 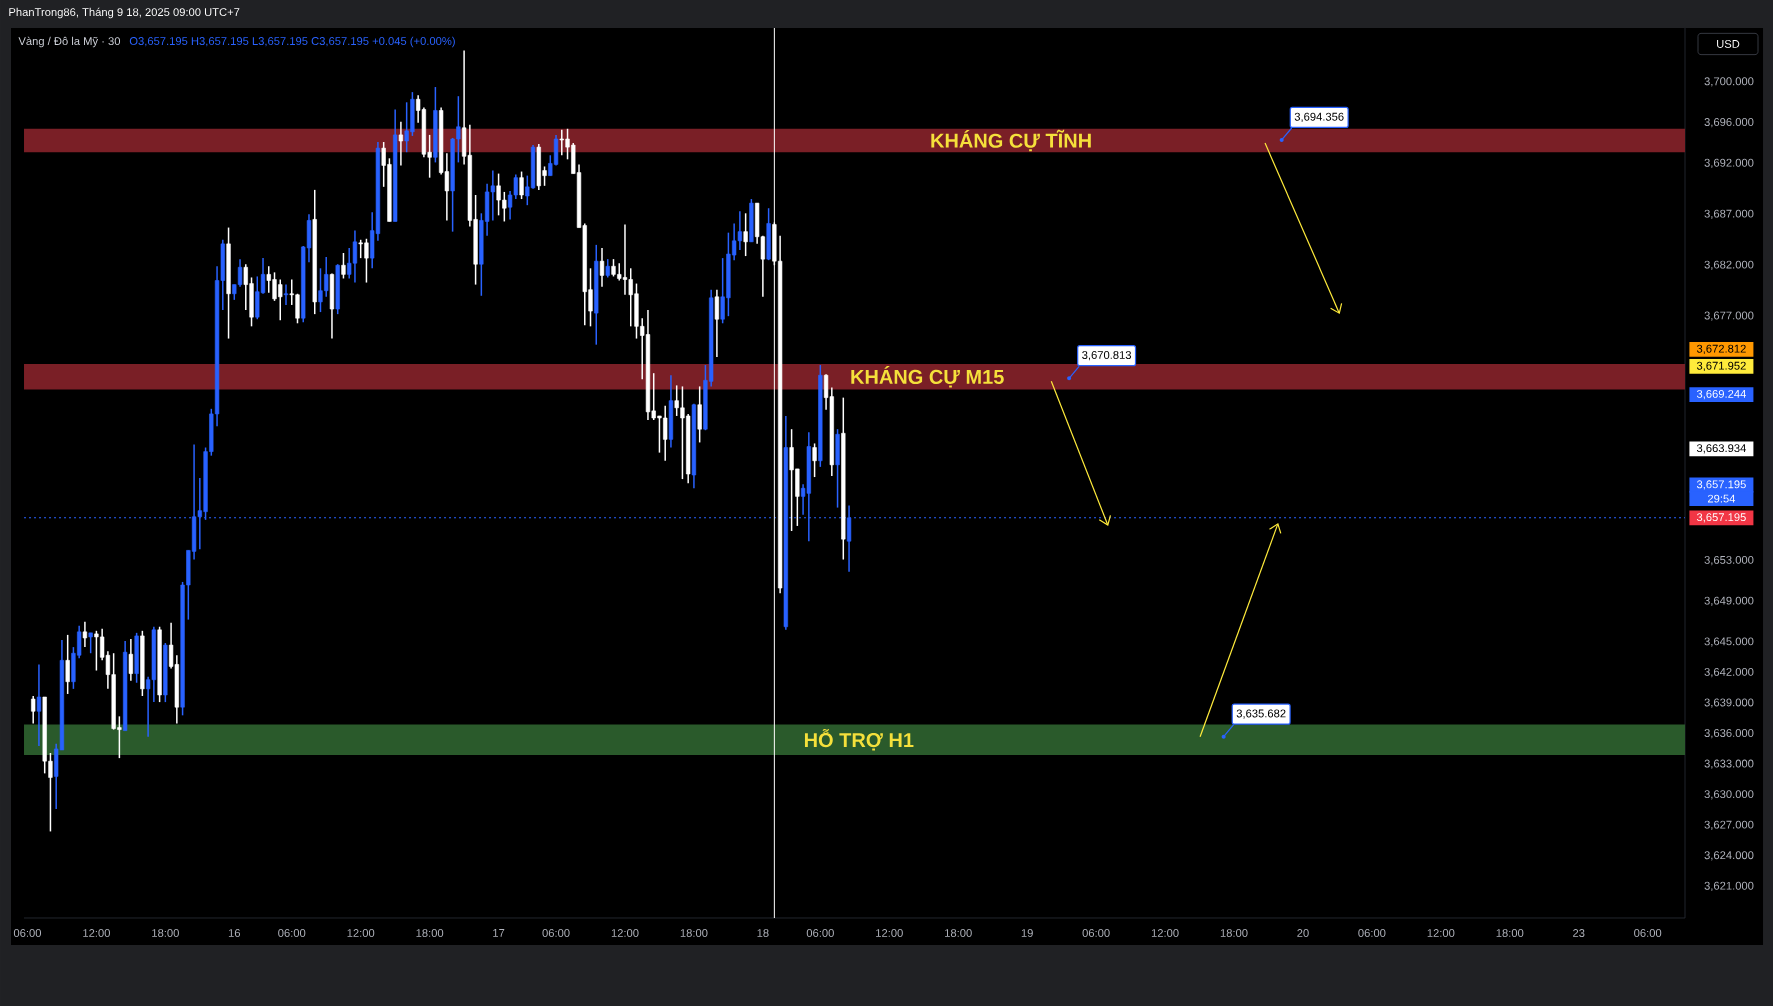 What do you see at coordinates (1729, 601) in the screenshot?
I see `y-tick-label: 3,649.000` at bounding box center [1729, 601].